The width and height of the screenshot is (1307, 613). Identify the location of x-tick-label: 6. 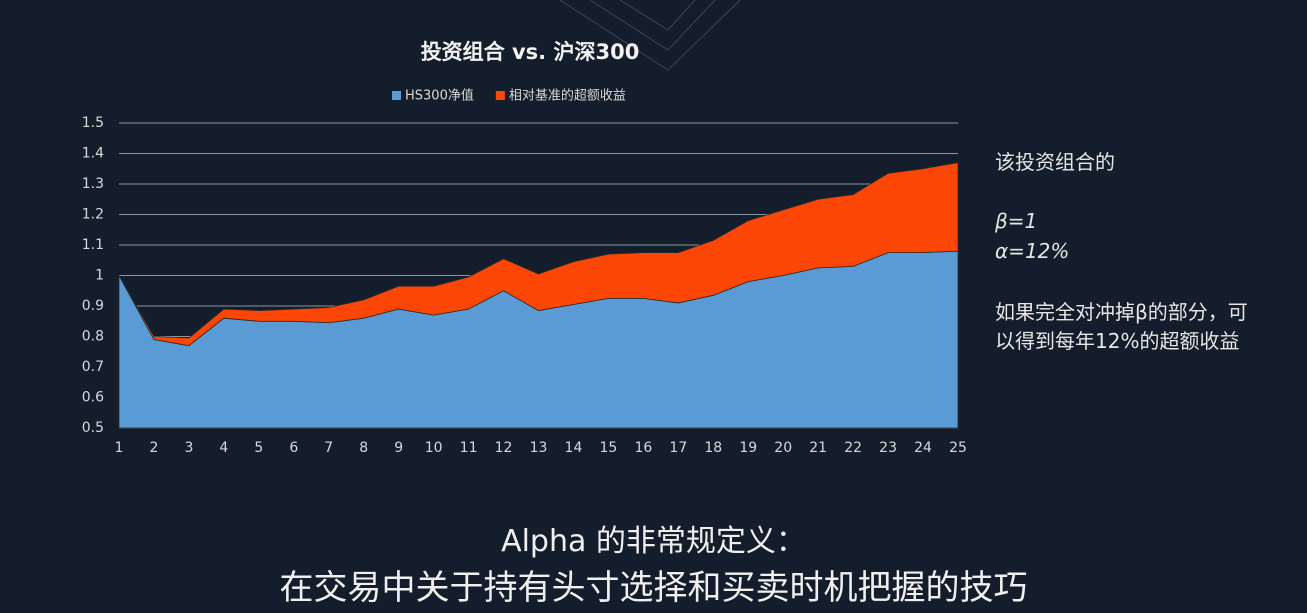
(293, 448).